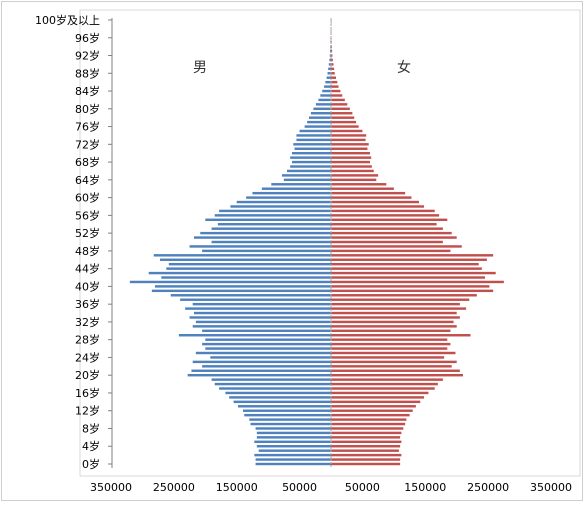 The width and height of the screenshot is (584, 506). Describe the element at coordinates (87, 233) in the screenshot. I see `y-tick-label: 52岁` at that location.